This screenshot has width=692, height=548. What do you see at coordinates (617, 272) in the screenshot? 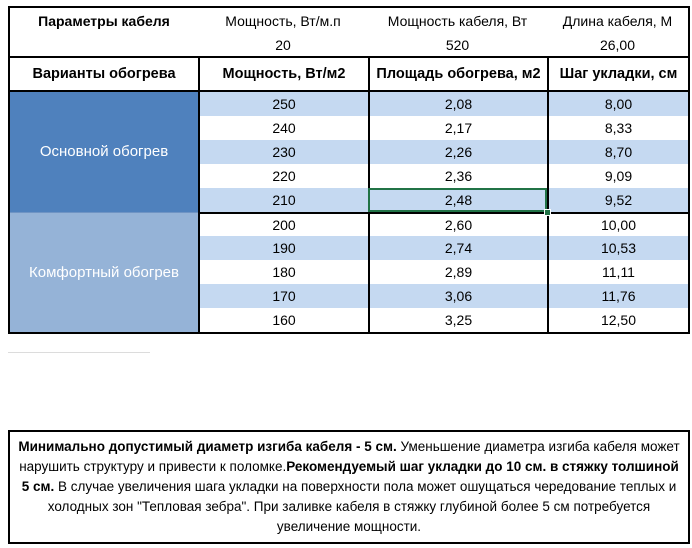
I see `data-cell: 11,11` at bounding box center [617, 272].